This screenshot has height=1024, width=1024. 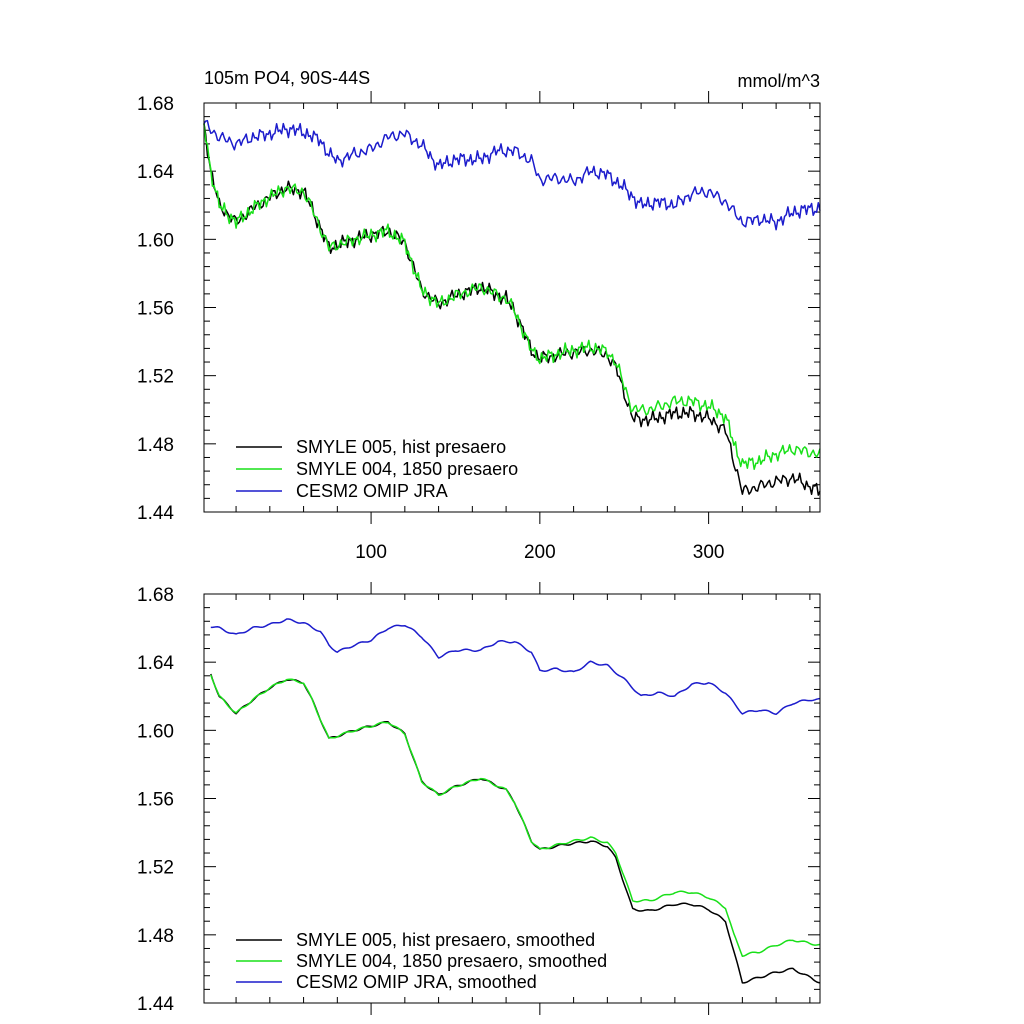 What do you see at coordinates (451, 961) in the screenshot?
I see `legend-label-smyle004-smoothed: SMYLE 004, 1850 presaero, smoothed` at bounding box center [451, 961].